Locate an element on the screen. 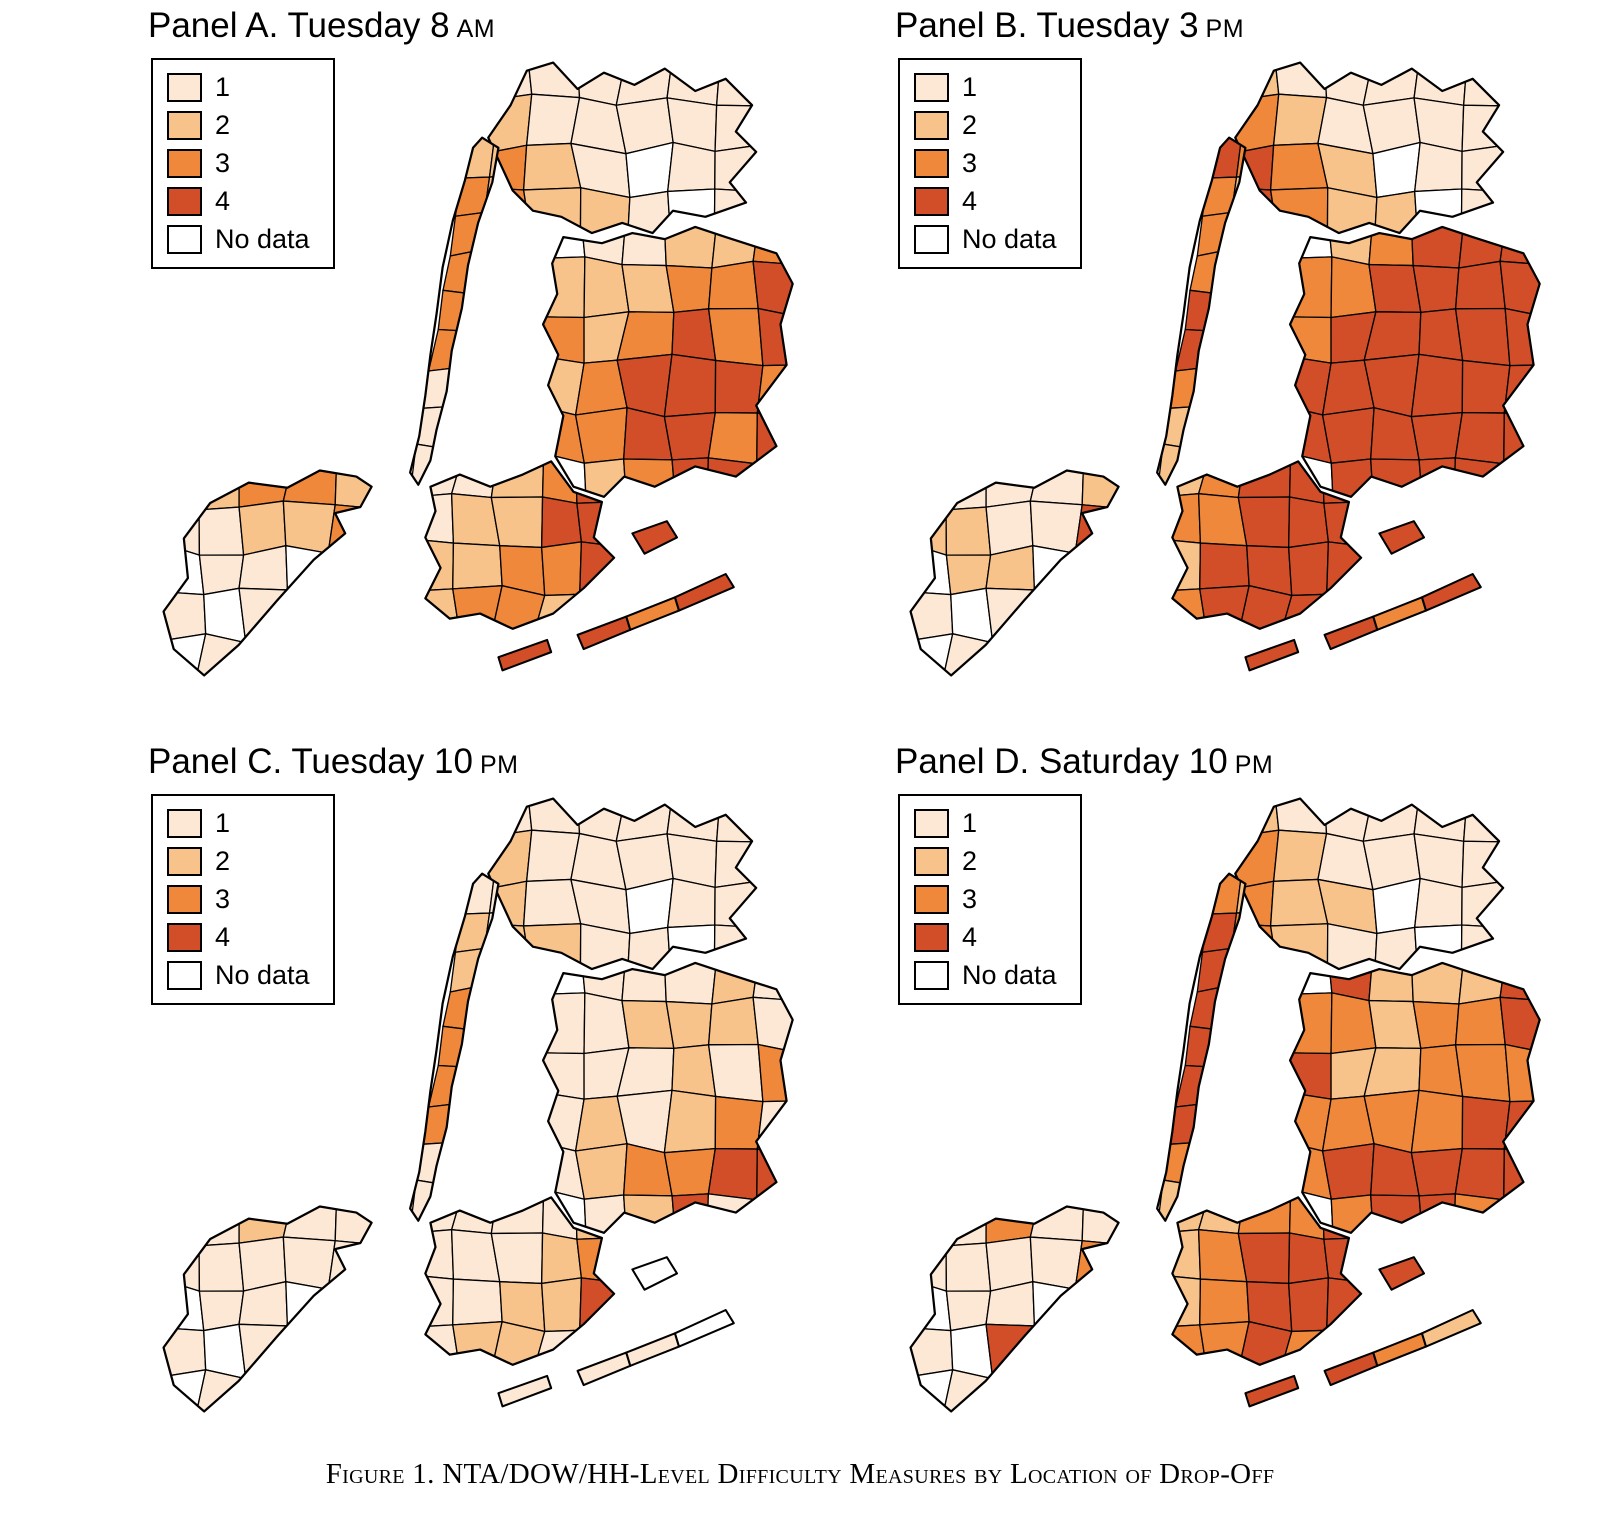  legend-row-no-data: No data is located at coordinates (989, 976).